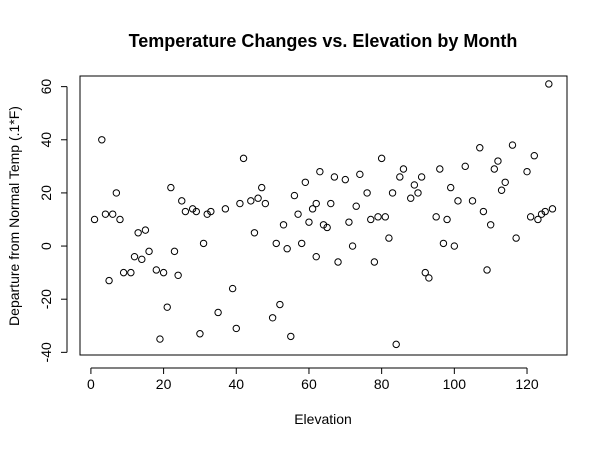 The height and width of the screenshot is (450, 609). What do you see at coordinates (91, 384) in the screenshot?
I see `x-tick-label: 0` at bounding box center [91, 384].